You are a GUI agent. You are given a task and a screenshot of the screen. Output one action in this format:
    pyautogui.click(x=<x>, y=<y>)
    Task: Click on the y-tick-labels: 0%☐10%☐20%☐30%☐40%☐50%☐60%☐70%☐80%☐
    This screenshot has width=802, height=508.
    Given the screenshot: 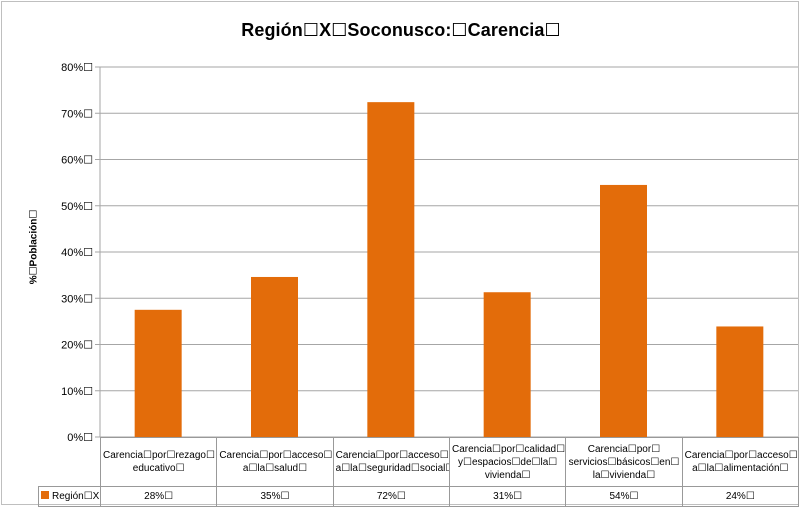 What is the action you would take?
    pyautogui.click(x=77, y=253)
    